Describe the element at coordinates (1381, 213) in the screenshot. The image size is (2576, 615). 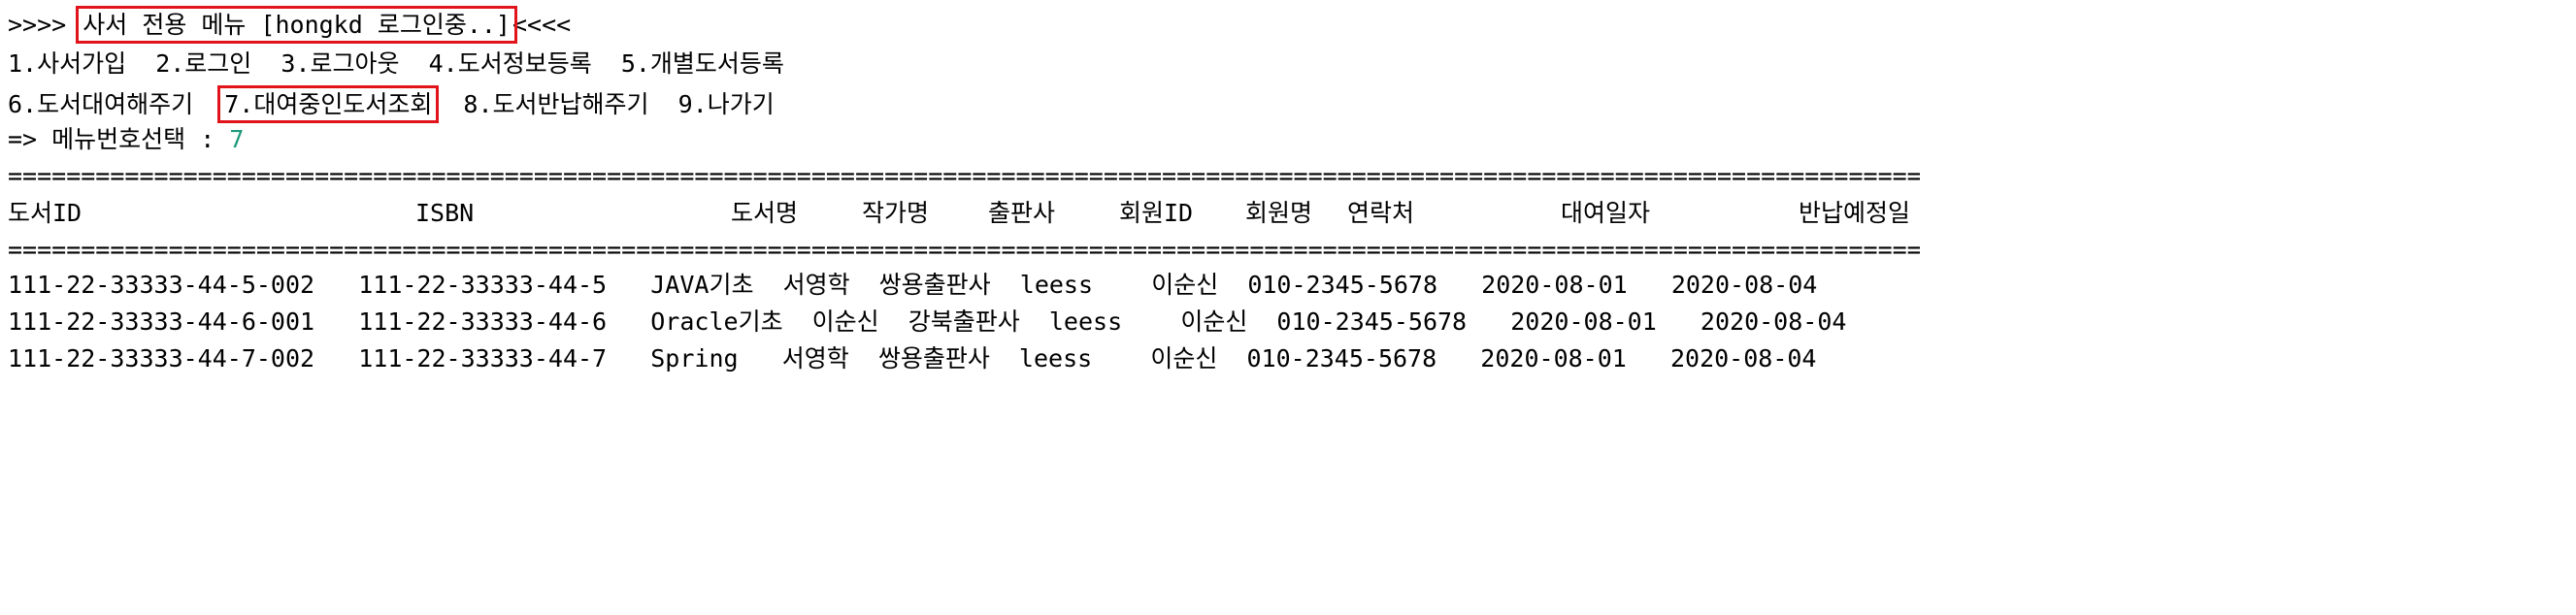
I see `col-header-contact: 연락처` at that location.